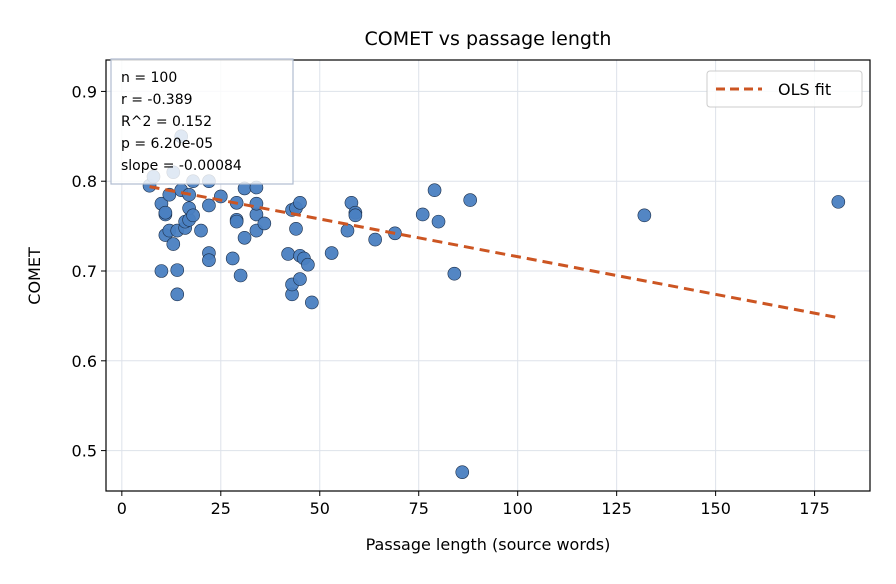 The width and height of the screenshot is (896, 584). What do you see at coordinates (221, 508) in the screenshot?
I see `x-tick-label: 25` at bounding box center [221, 508].